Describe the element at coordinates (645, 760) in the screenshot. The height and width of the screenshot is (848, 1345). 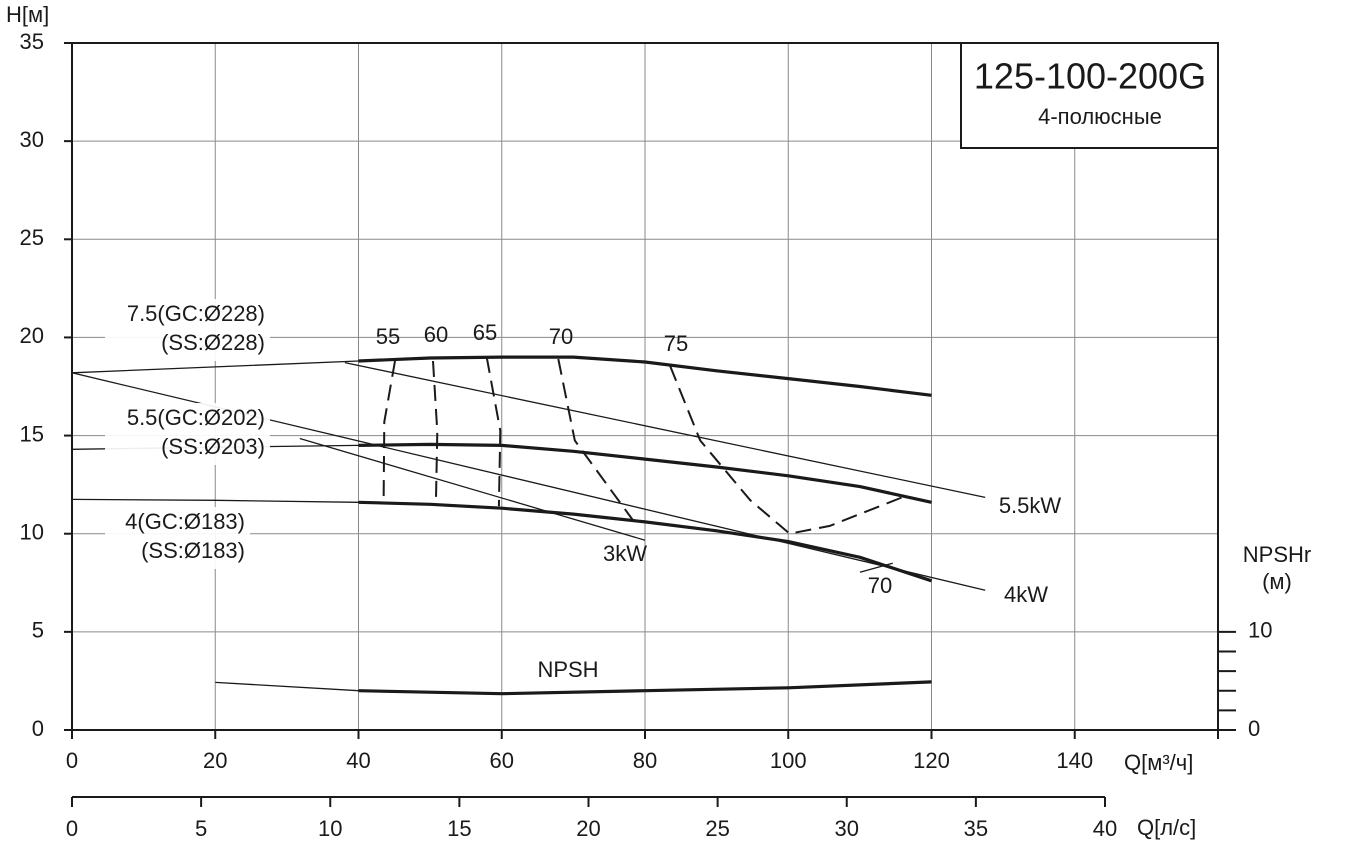
I see `x-tick-label: 80` at that location.